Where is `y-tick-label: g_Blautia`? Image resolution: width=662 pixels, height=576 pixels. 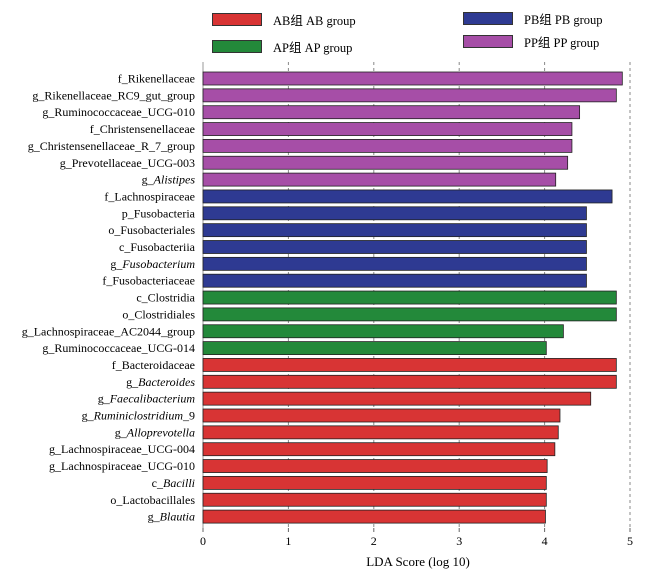
y-tick-label: g_Blautia is located at coordinates (171, 517).